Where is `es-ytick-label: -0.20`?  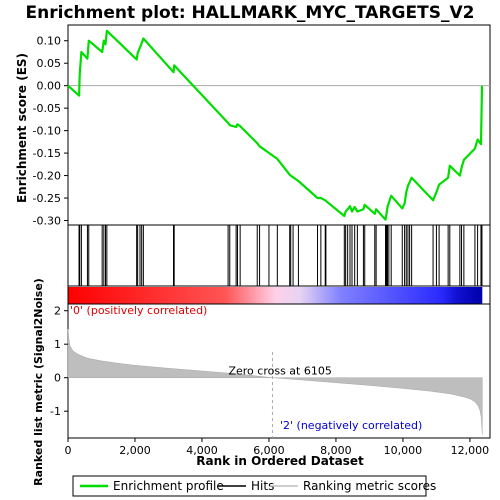 es-ytick-label: -0.20 is located at coordinates (47, 176).